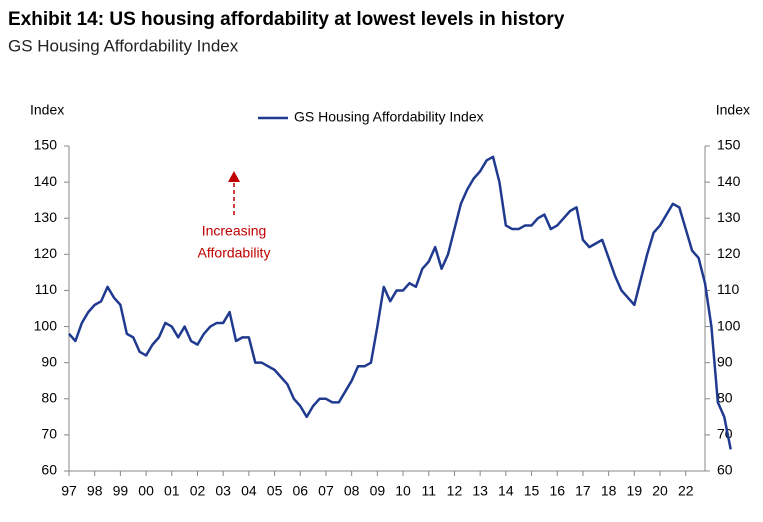 The image size is (763, 522). What do you see at coordinates (729, 181) in the screenshot?
I see `y2-tick-label: 140` at bounding box center [729, 181].